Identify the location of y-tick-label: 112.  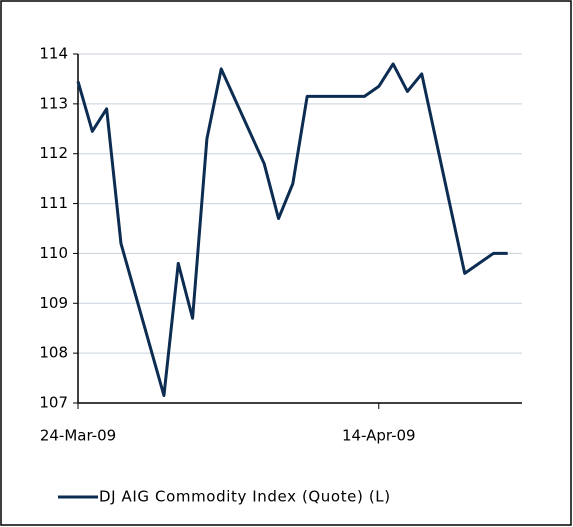
(53, 153).